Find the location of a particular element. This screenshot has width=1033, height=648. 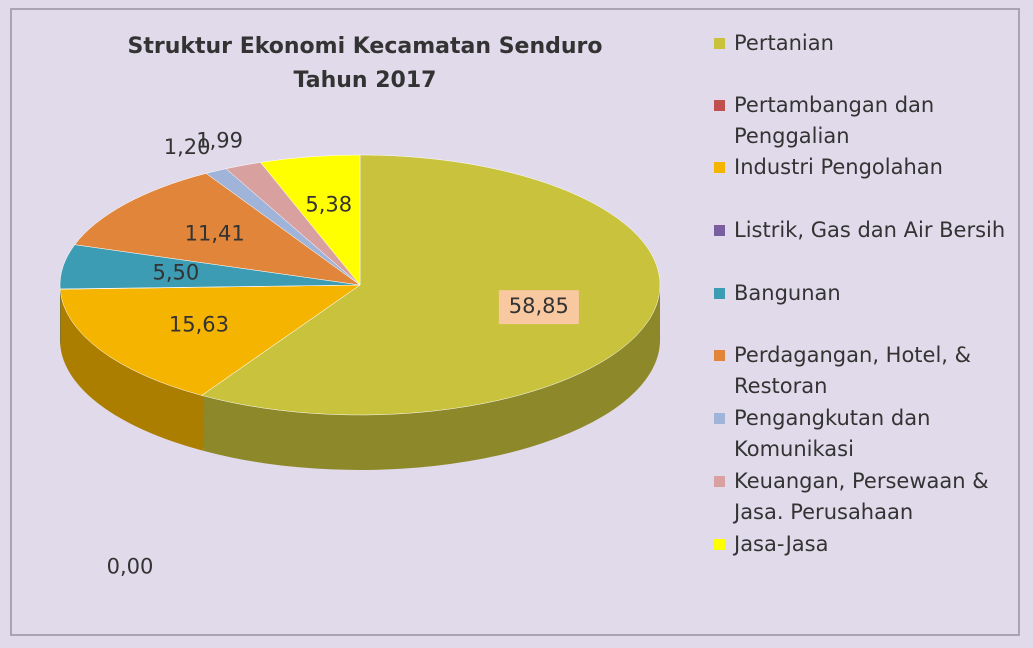

legend-entry: Jasa-Jasa is located at coordinates (873, 544).